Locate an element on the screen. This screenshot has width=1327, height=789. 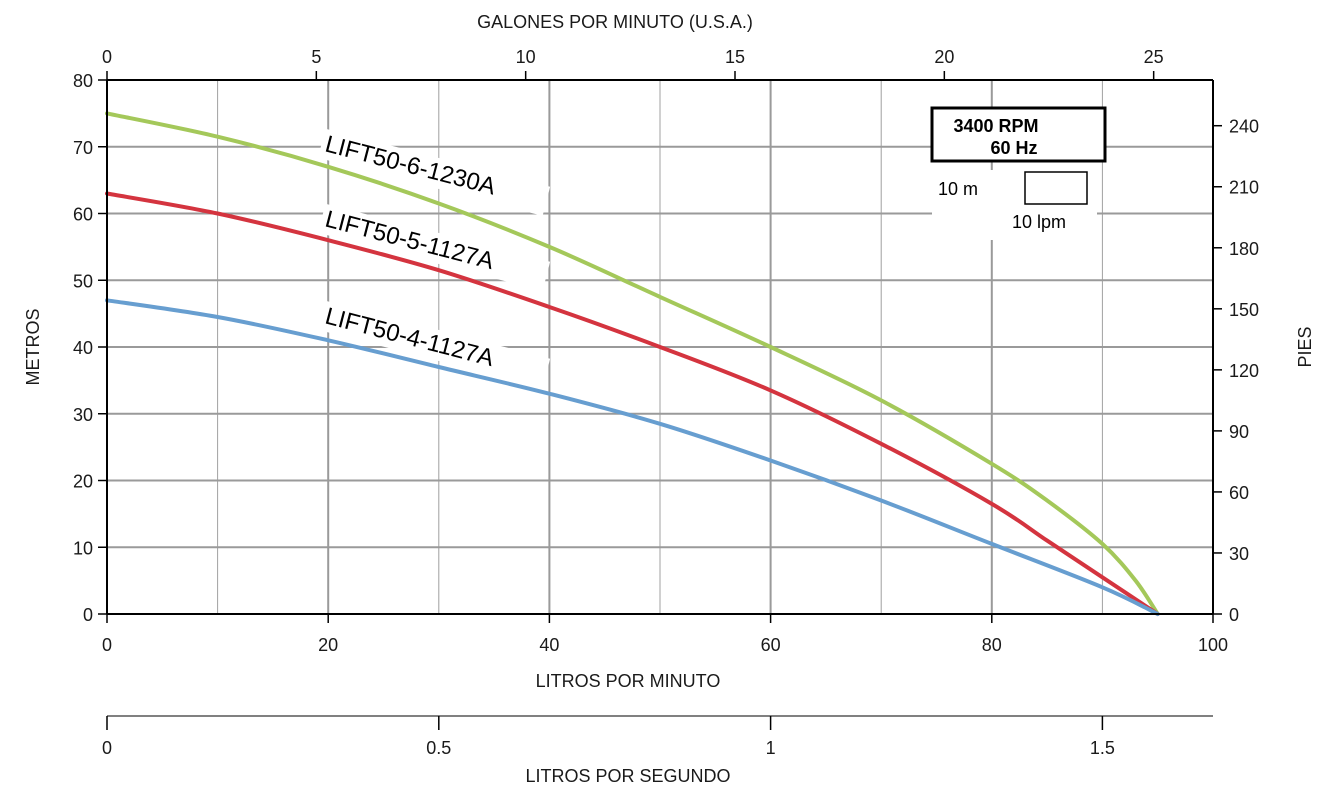
x-top-tick-label: 5 is located at coordinates (316, 57).